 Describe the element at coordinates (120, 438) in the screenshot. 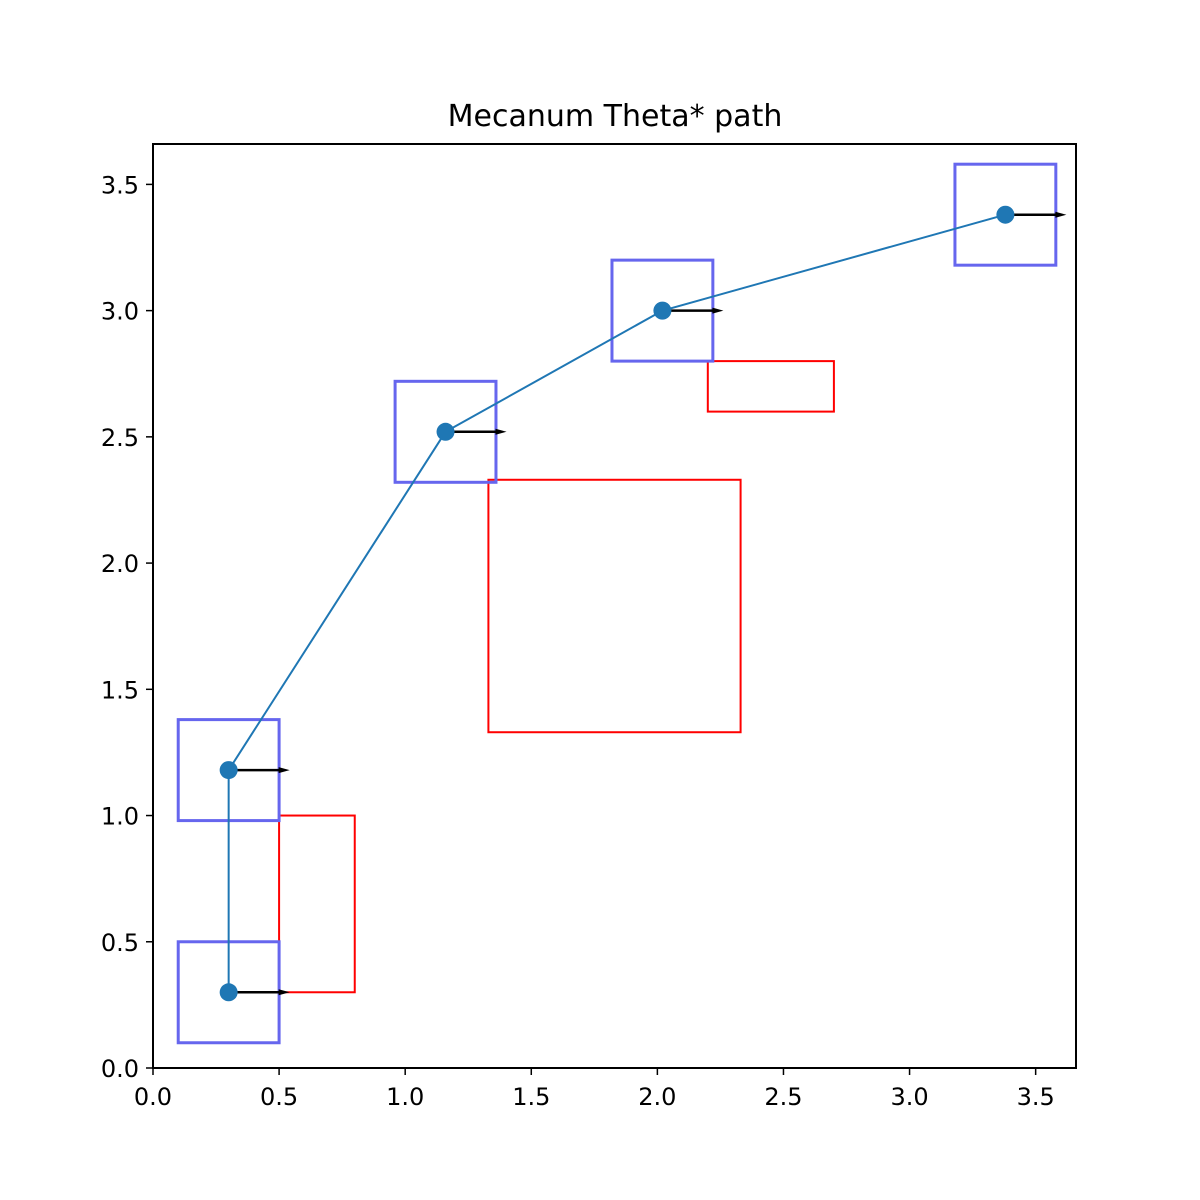

I see `y-tick-label: 2.5` at that location.